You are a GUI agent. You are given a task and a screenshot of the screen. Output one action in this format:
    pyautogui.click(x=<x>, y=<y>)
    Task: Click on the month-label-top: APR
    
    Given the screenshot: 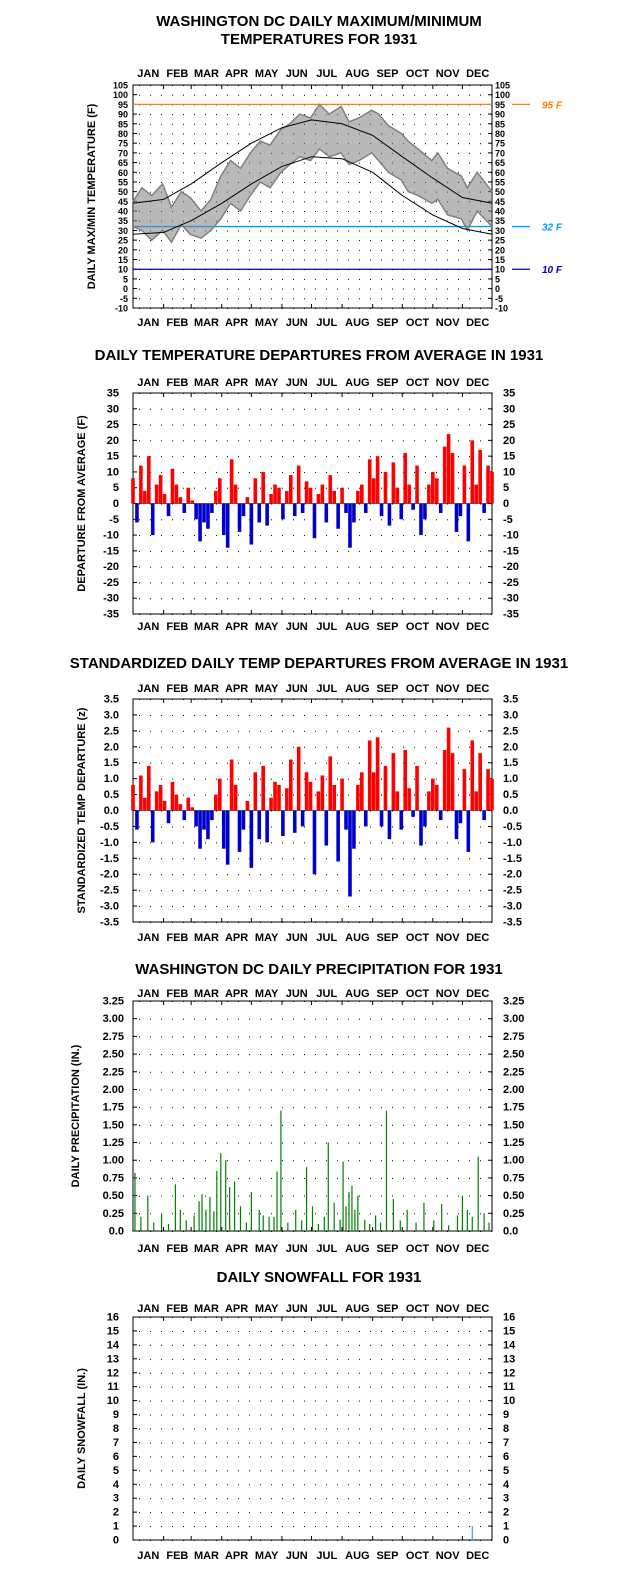 What is the action you would take?
    pyautogui.click(x=236, y=74)
    